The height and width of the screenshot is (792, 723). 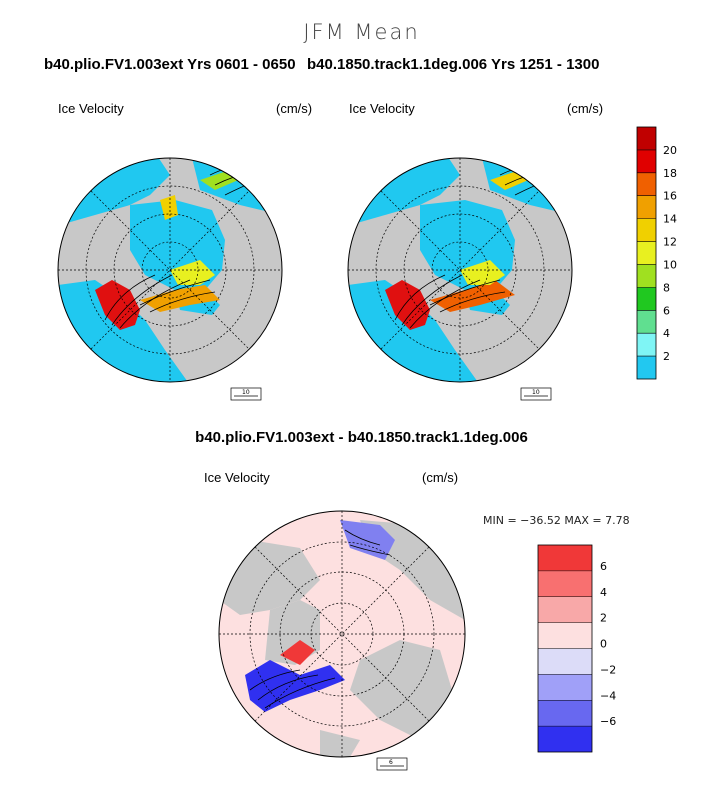 What do you see at coordinates (670, 219) in the screenshot?
I see `top-colorbar-tick-label: 14` at bounding box center [670, 219].